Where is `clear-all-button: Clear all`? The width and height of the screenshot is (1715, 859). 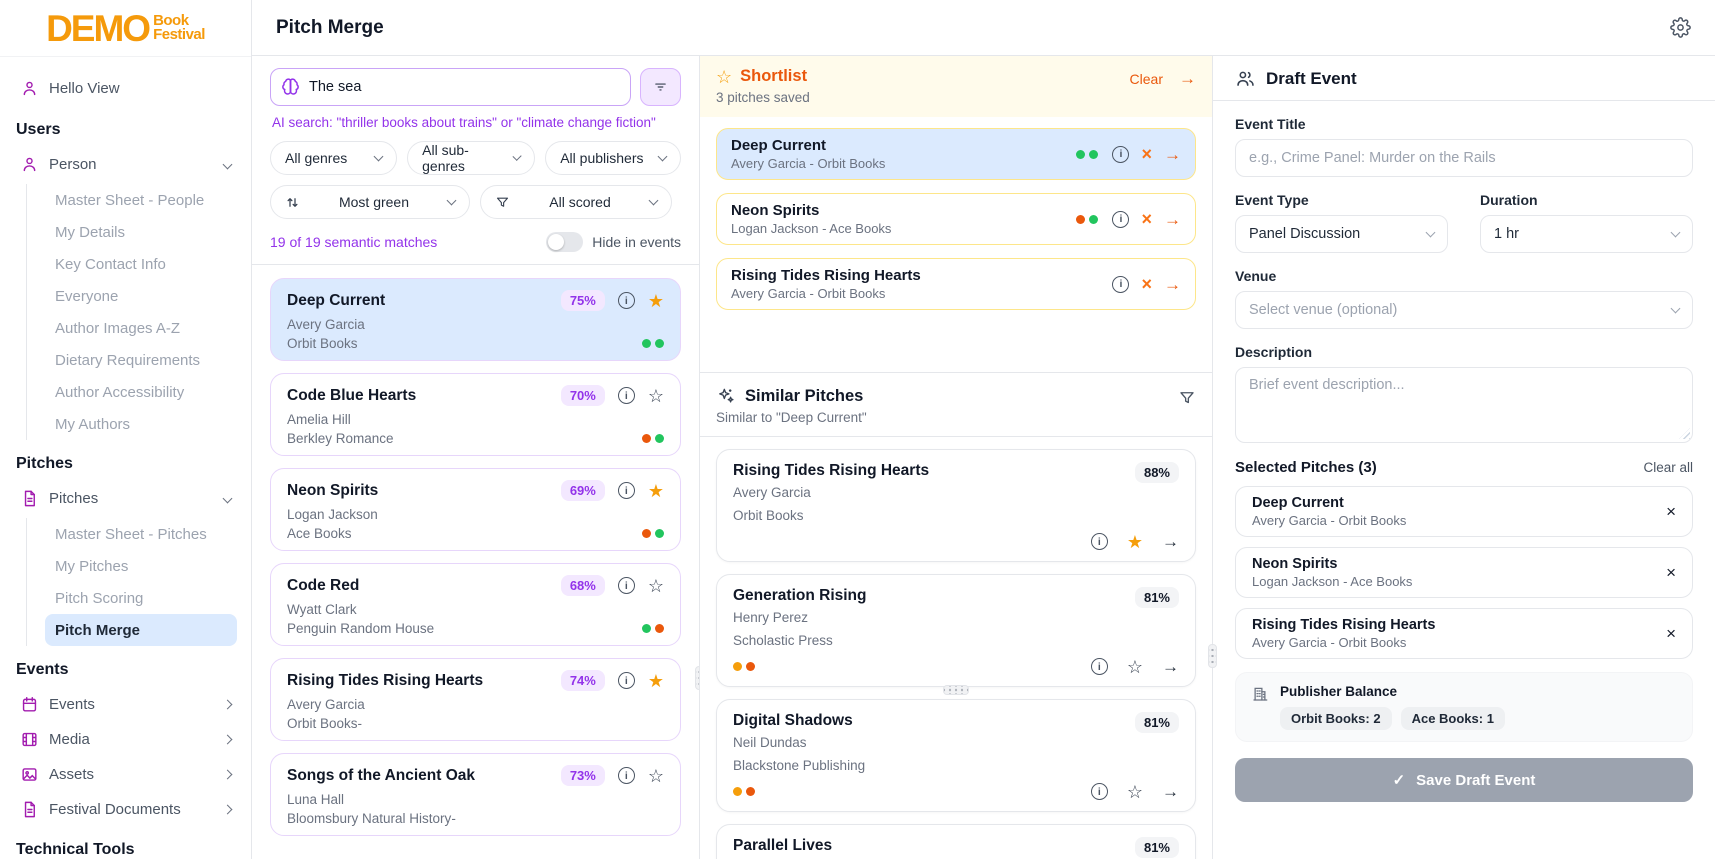
clear-all-button: Clear all is located at coordinates (1668, 467).